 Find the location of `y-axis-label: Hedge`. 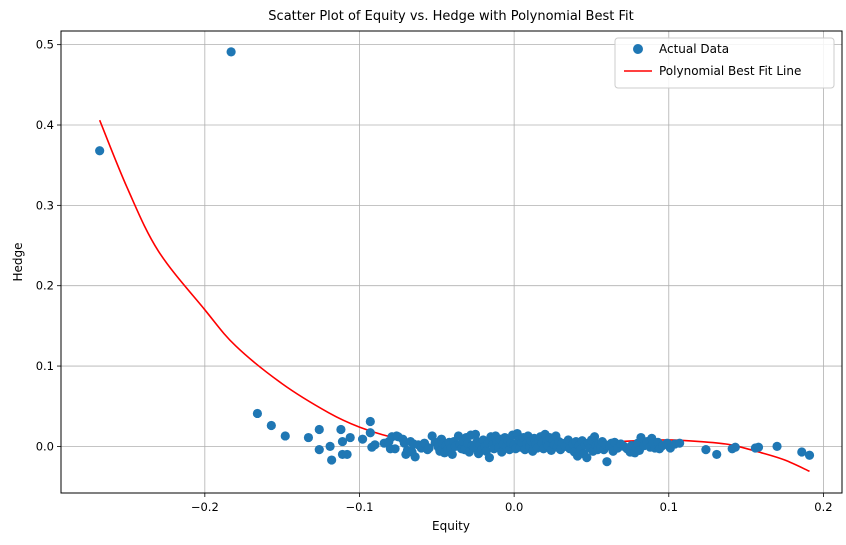

y-axis-label: Hedge is located at coordinates (18, 261).